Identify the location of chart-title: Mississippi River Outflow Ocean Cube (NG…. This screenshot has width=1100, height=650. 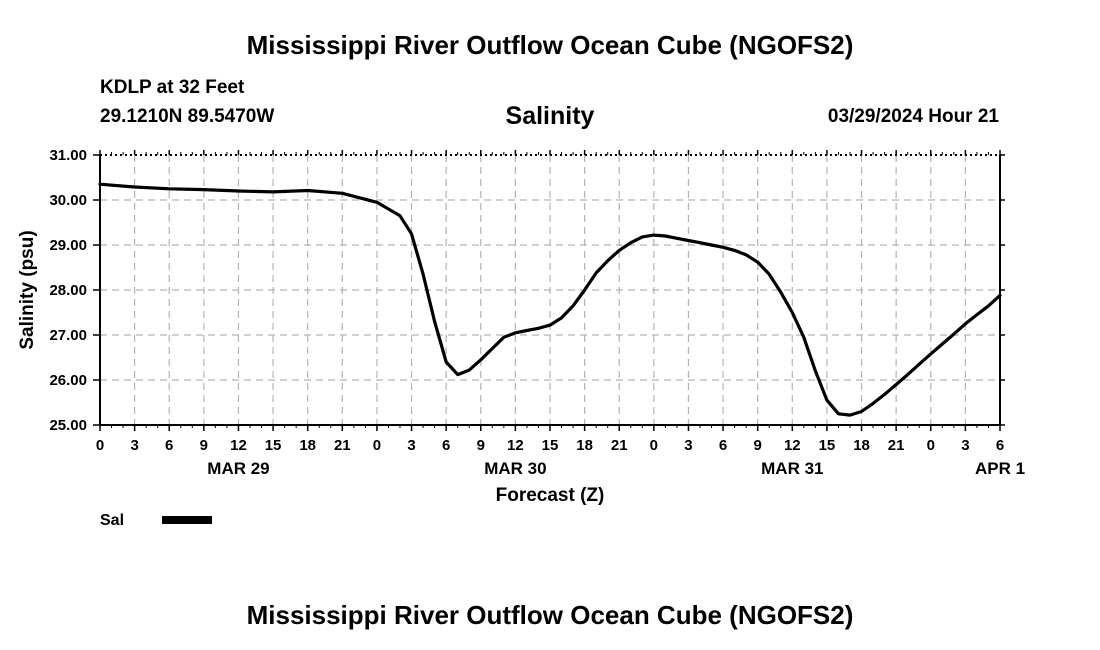
(550, 45).